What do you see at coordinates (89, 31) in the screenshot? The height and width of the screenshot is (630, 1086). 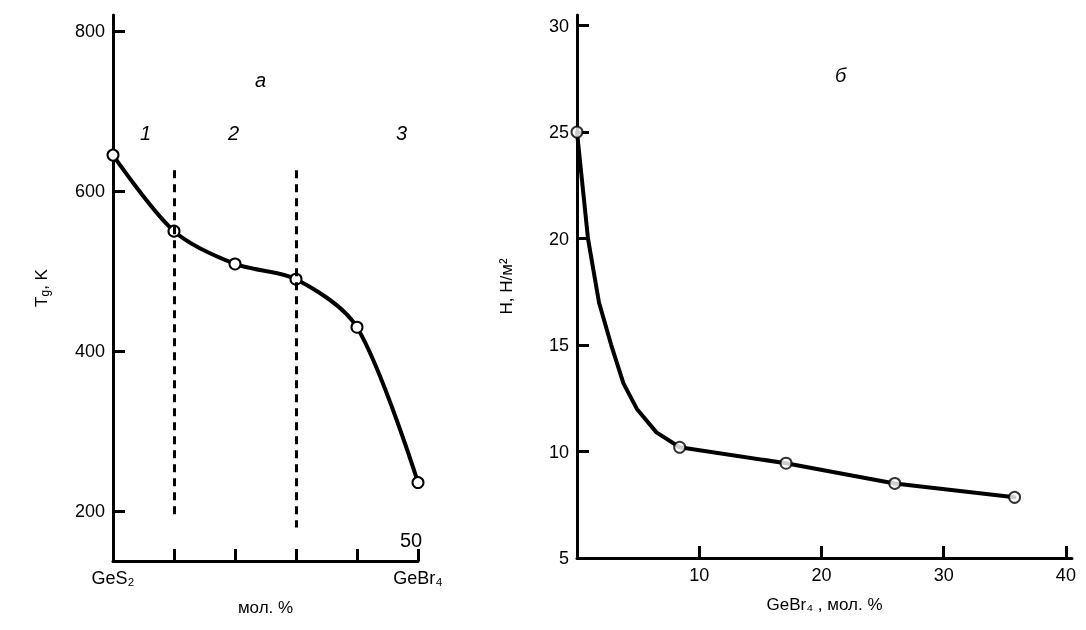 I see `y-tick-label: 800` at bounding box center [89, 31].